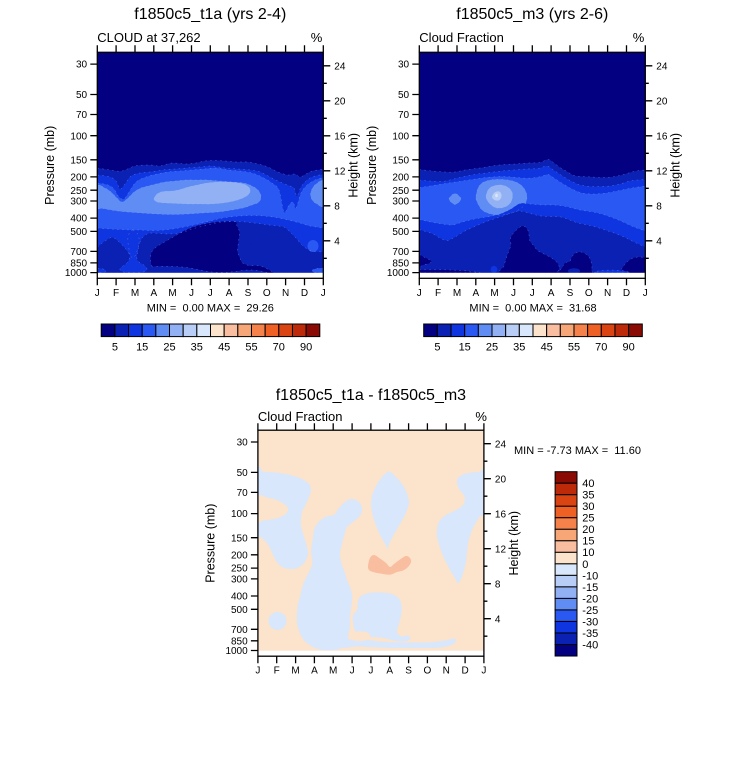 The image size is (733, 766). Describe the element at coordinates (585, 565) in the screenshot. I see `svg-text: 0` at that location.